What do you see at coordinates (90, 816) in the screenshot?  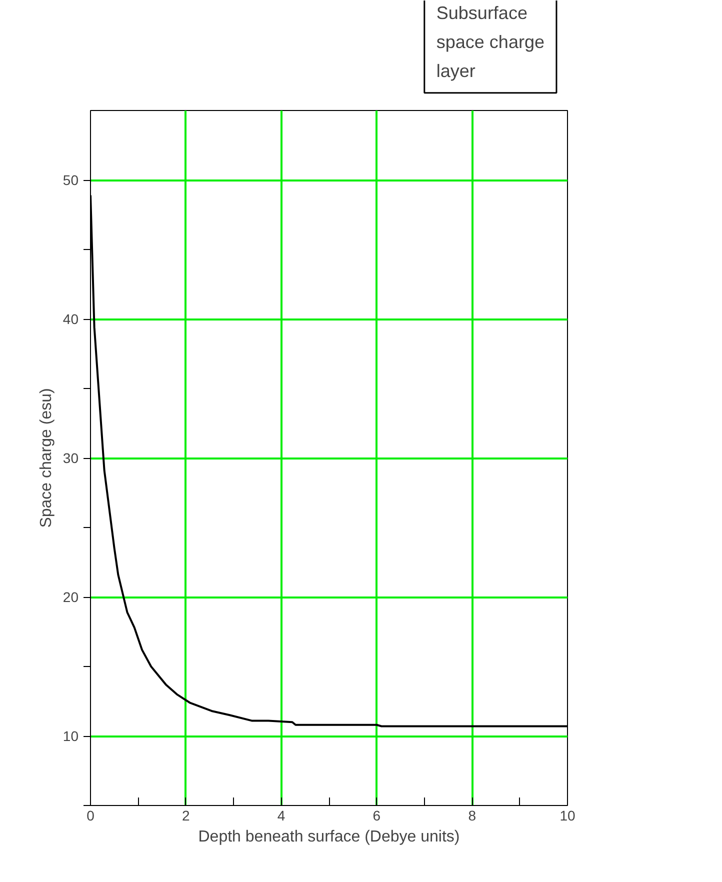 I see `x-tick-label: 0` at bounding box center [90, 816].